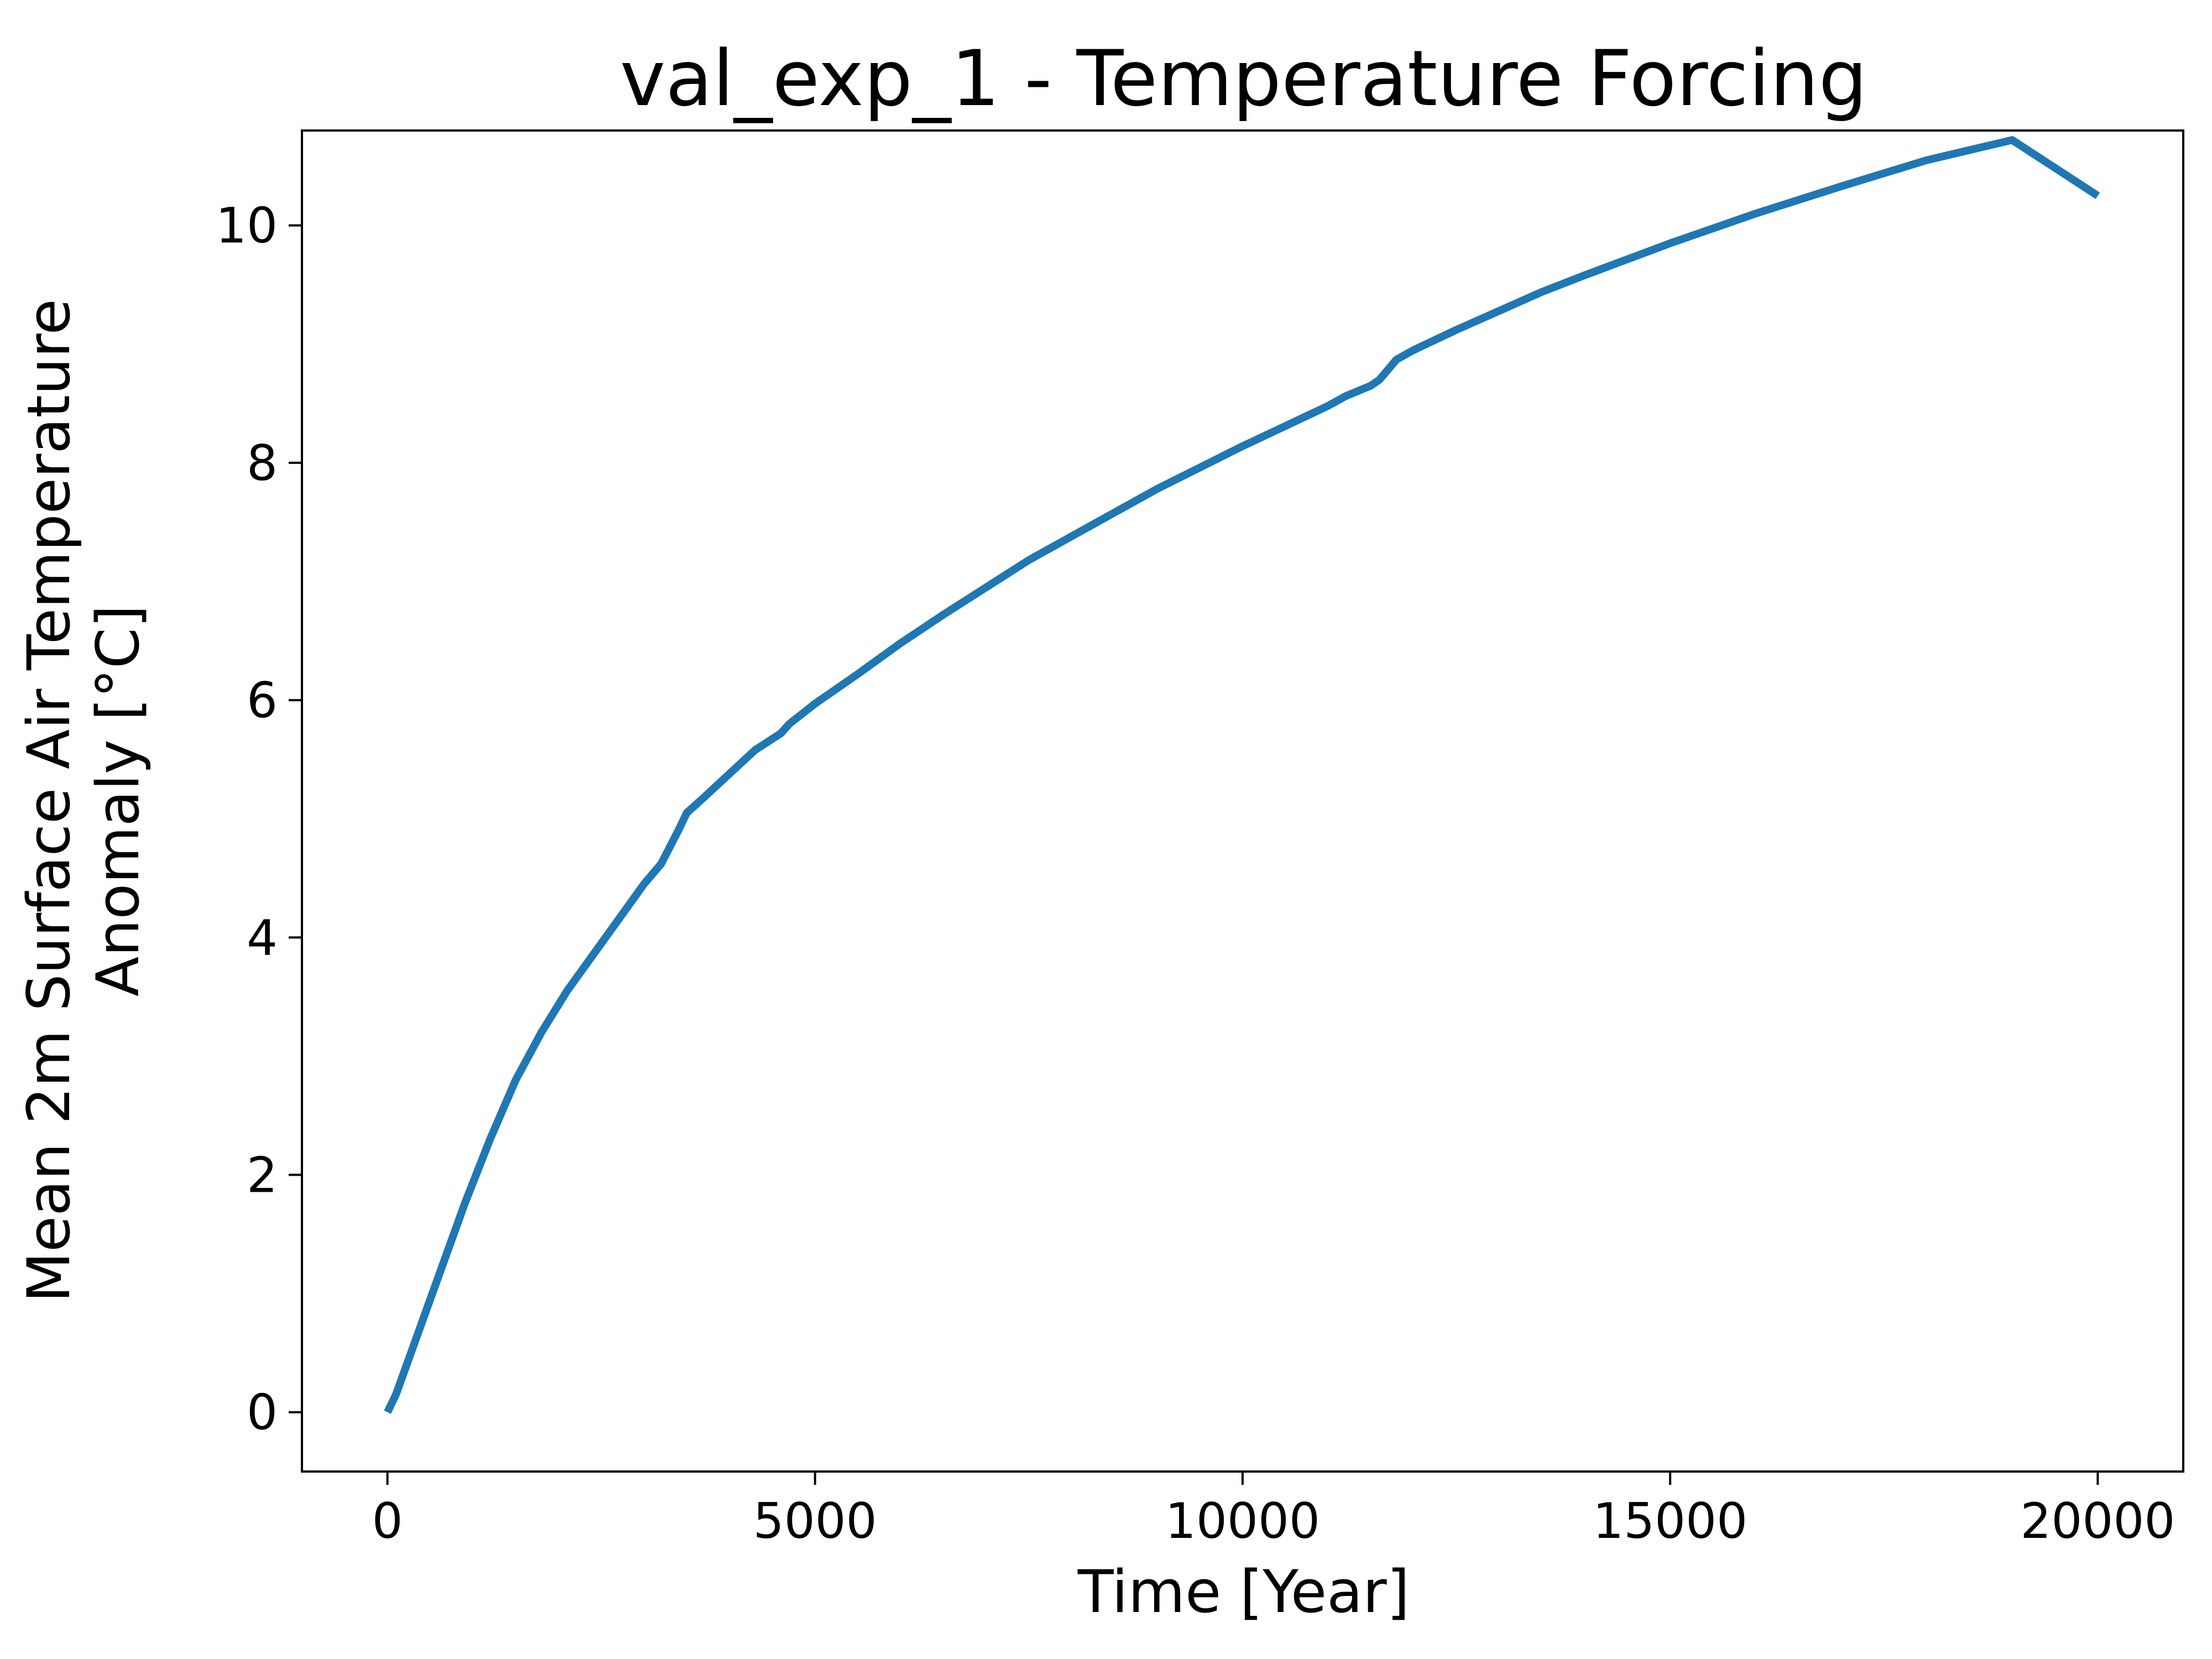 Image resolution: width=2212 pixels, height=1659 pixels. Describe the element at coordinates (262, 1175) in the screenshot. I see `y-tick-label: 2` at that location.